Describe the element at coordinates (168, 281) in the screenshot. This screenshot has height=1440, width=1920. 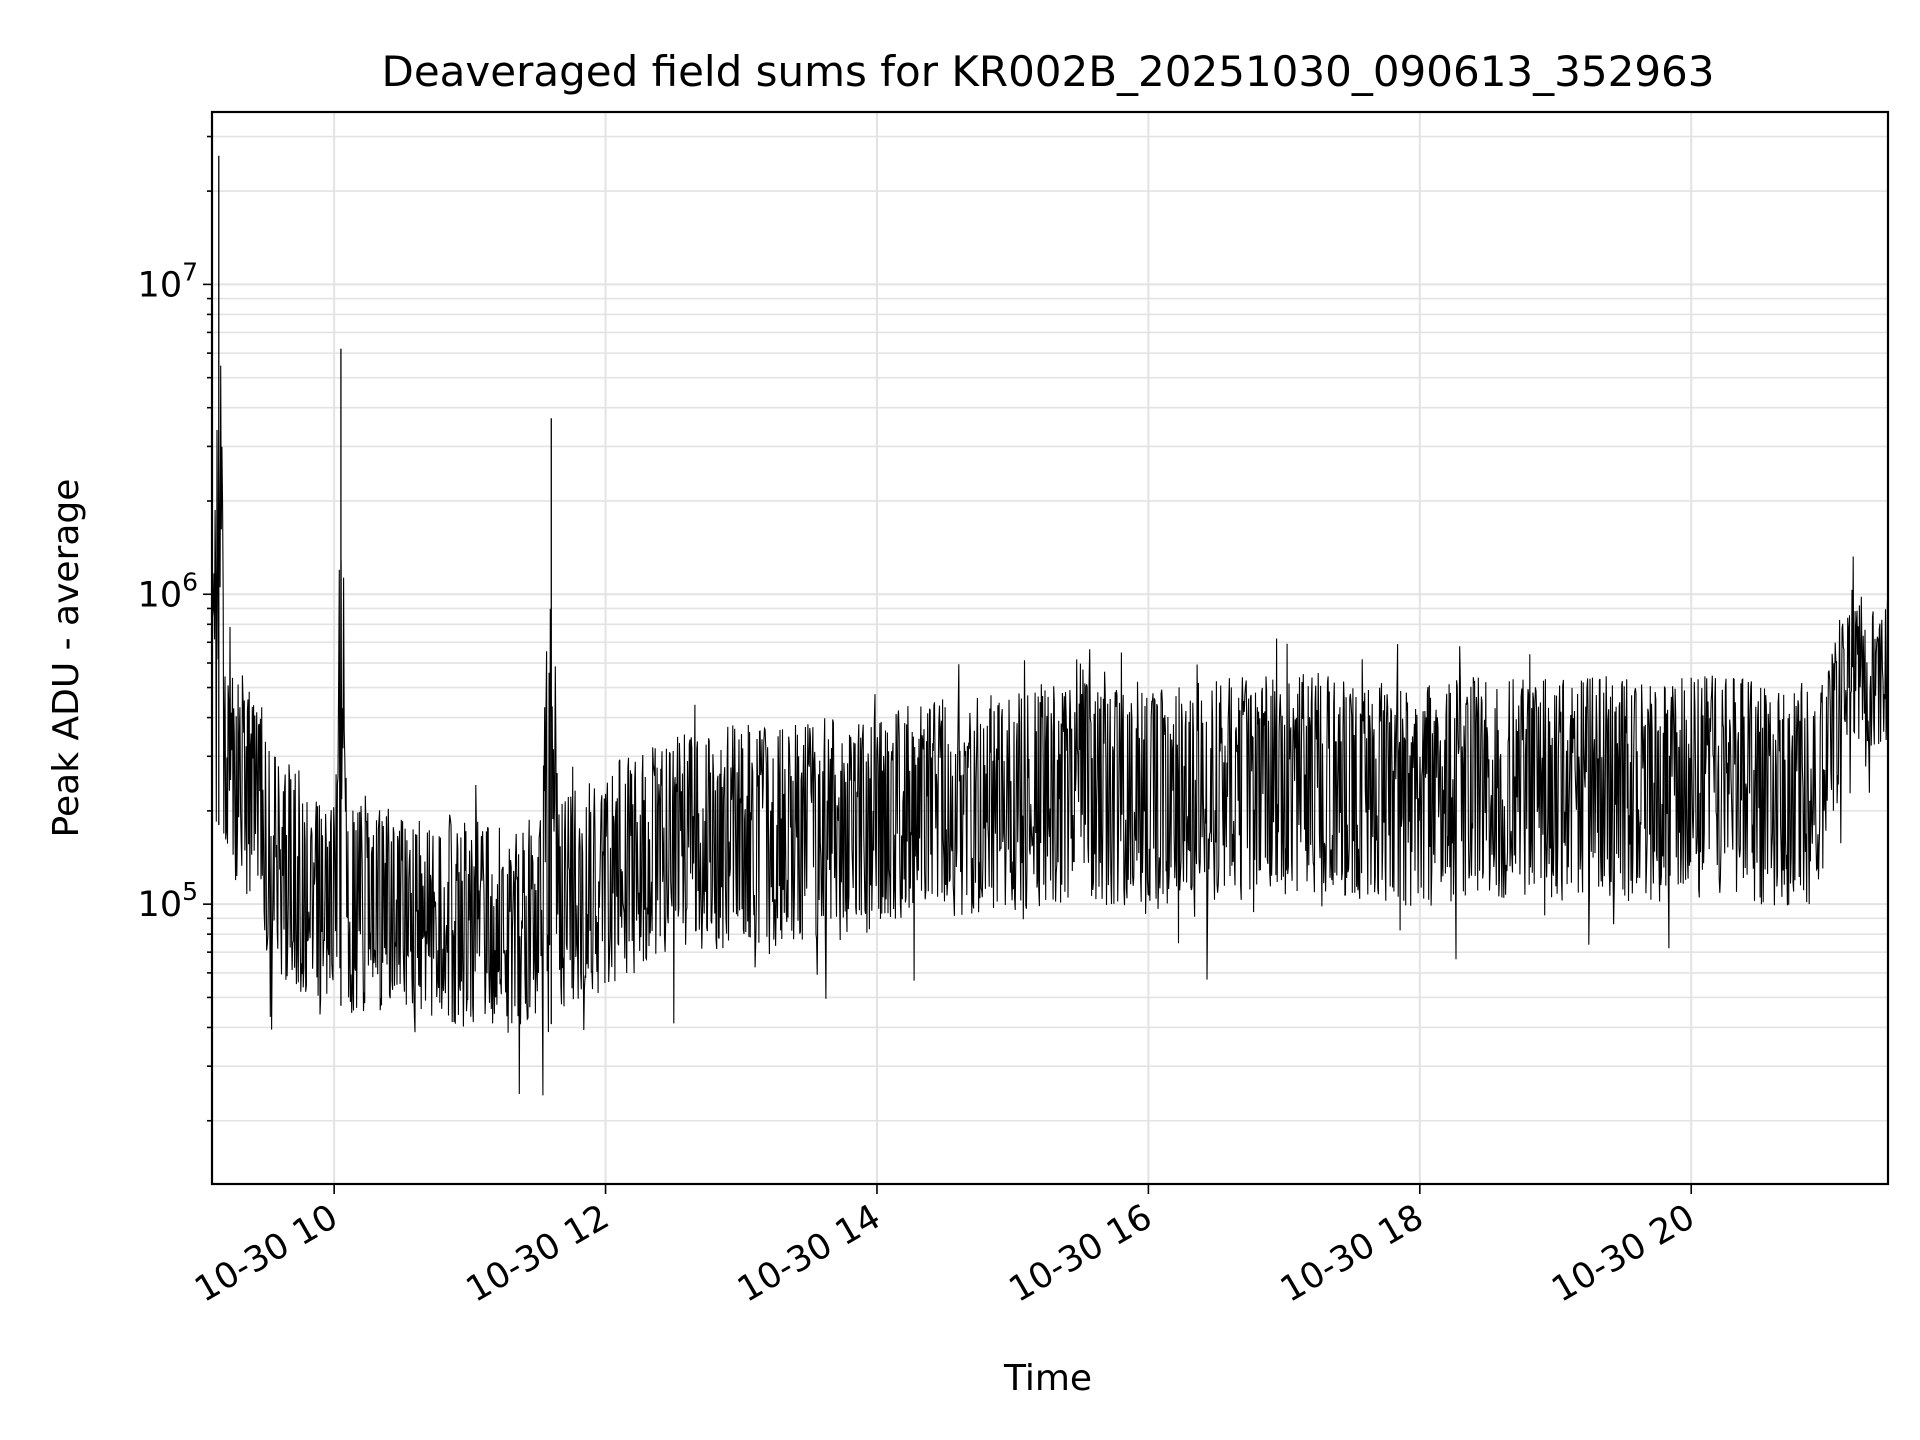
I see `y-tick-label: 10⁷` at that location.